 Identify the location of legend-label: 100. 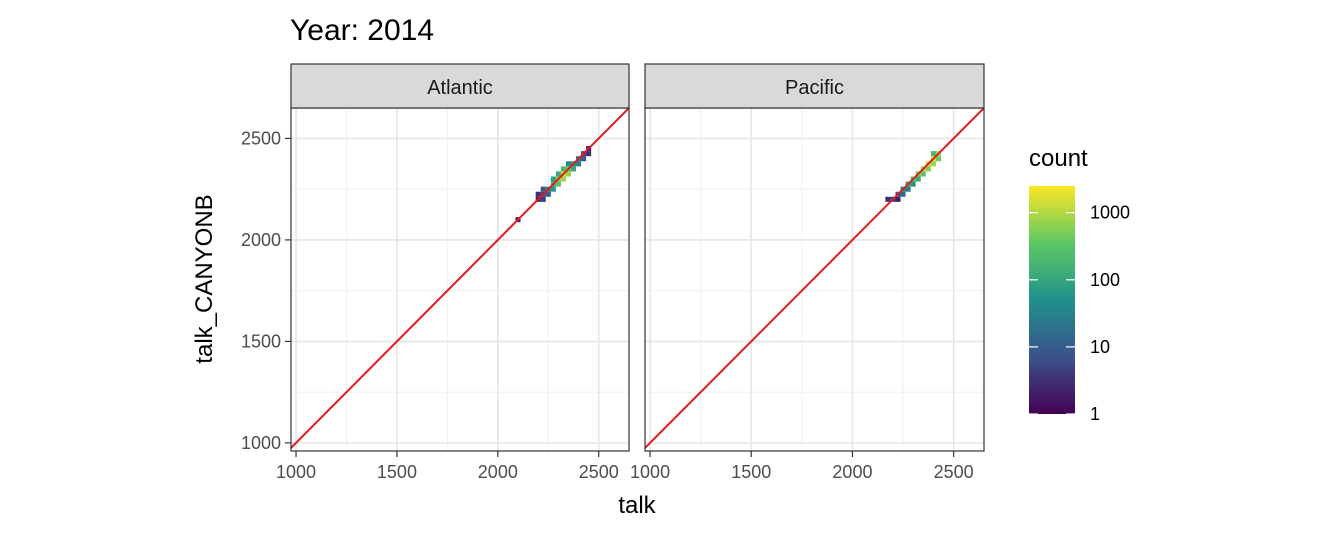
(1105, 280).